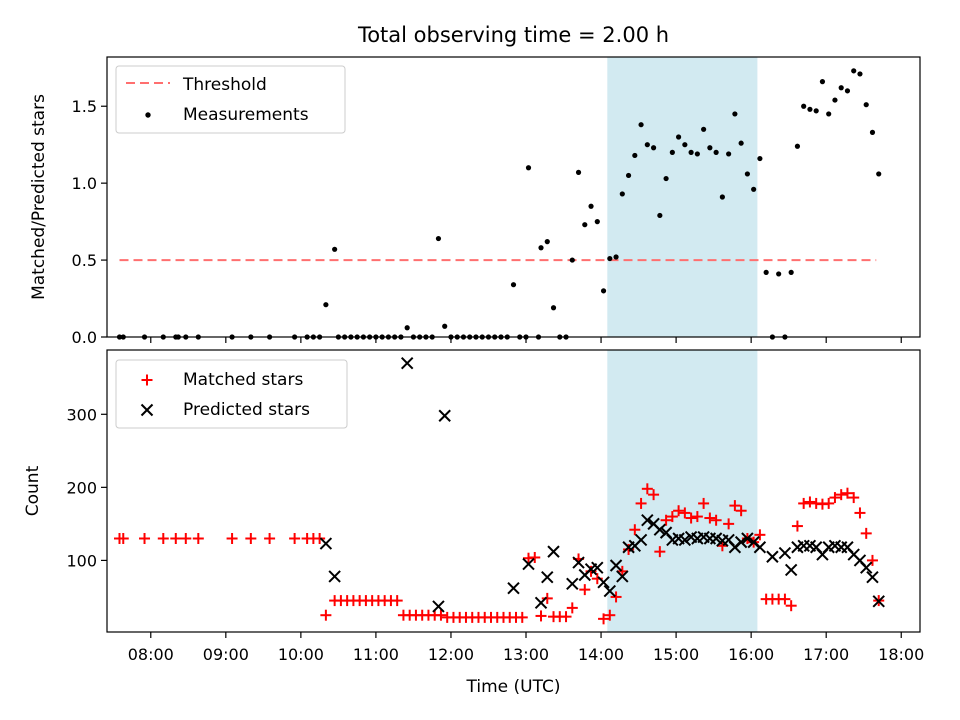  I want to click on legend-x-marker, so click(147, 410).